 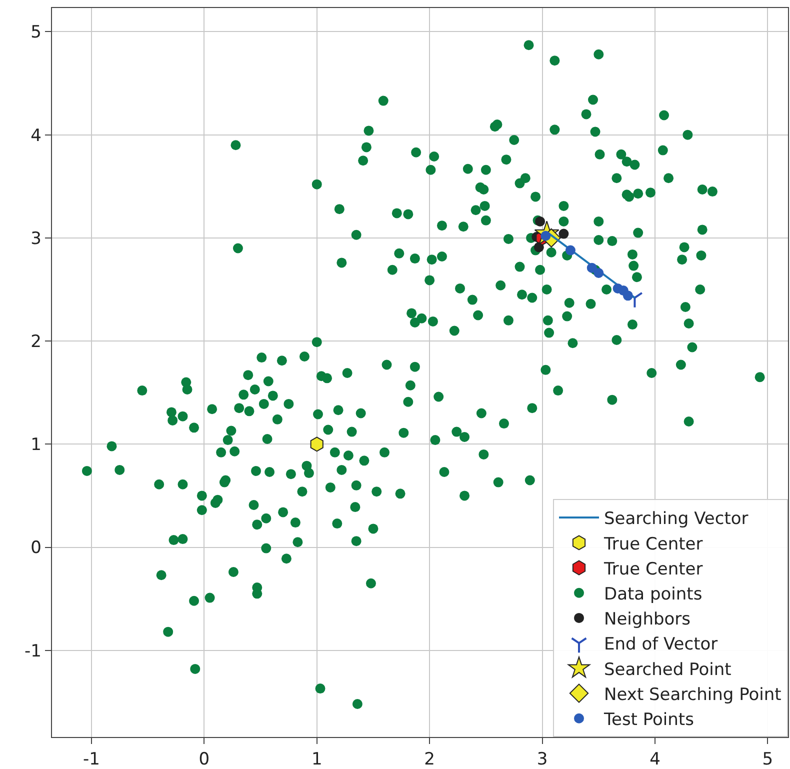 I want to click on y-tick-label: 4, so click(x=36, y=136).